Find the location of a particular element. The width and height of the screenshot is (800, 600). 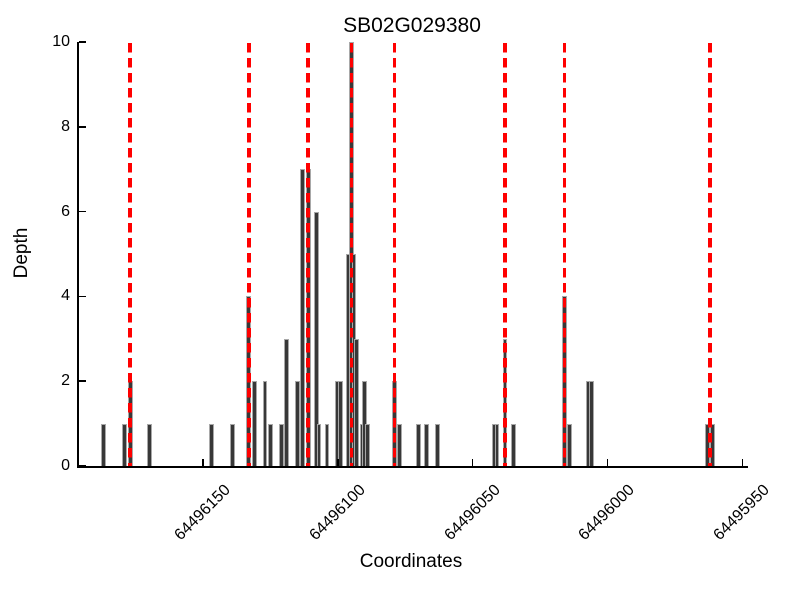

y-tick-label: 10 is located at coordinates (61, 41).